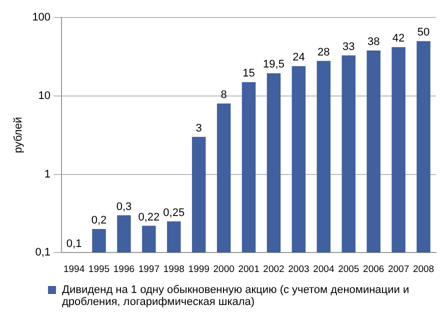 This screenshot has width=446, height=331. I want to click on x-tick-label: 1994, so click(74, 269).